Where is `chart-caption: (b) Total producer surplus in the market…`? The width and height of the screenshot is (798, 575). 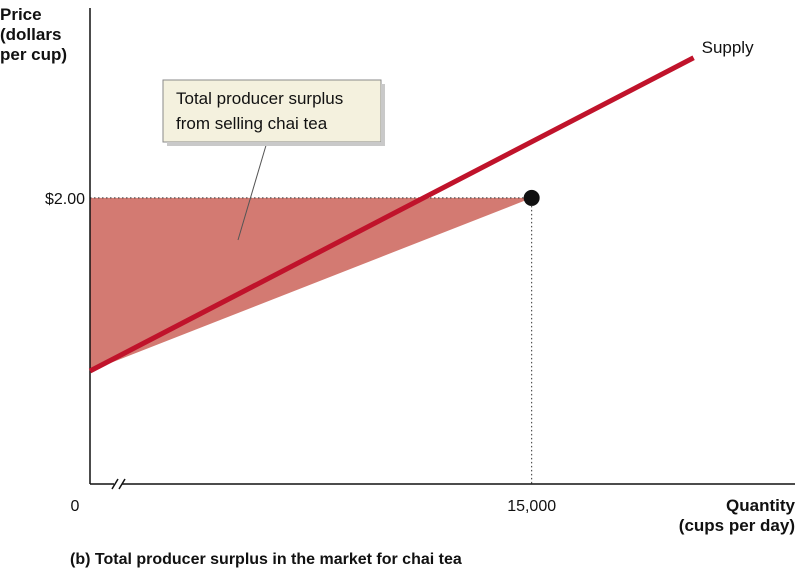
chart-caption: (b) Total producer surplus in the market… is located at coordinates (266, 559).